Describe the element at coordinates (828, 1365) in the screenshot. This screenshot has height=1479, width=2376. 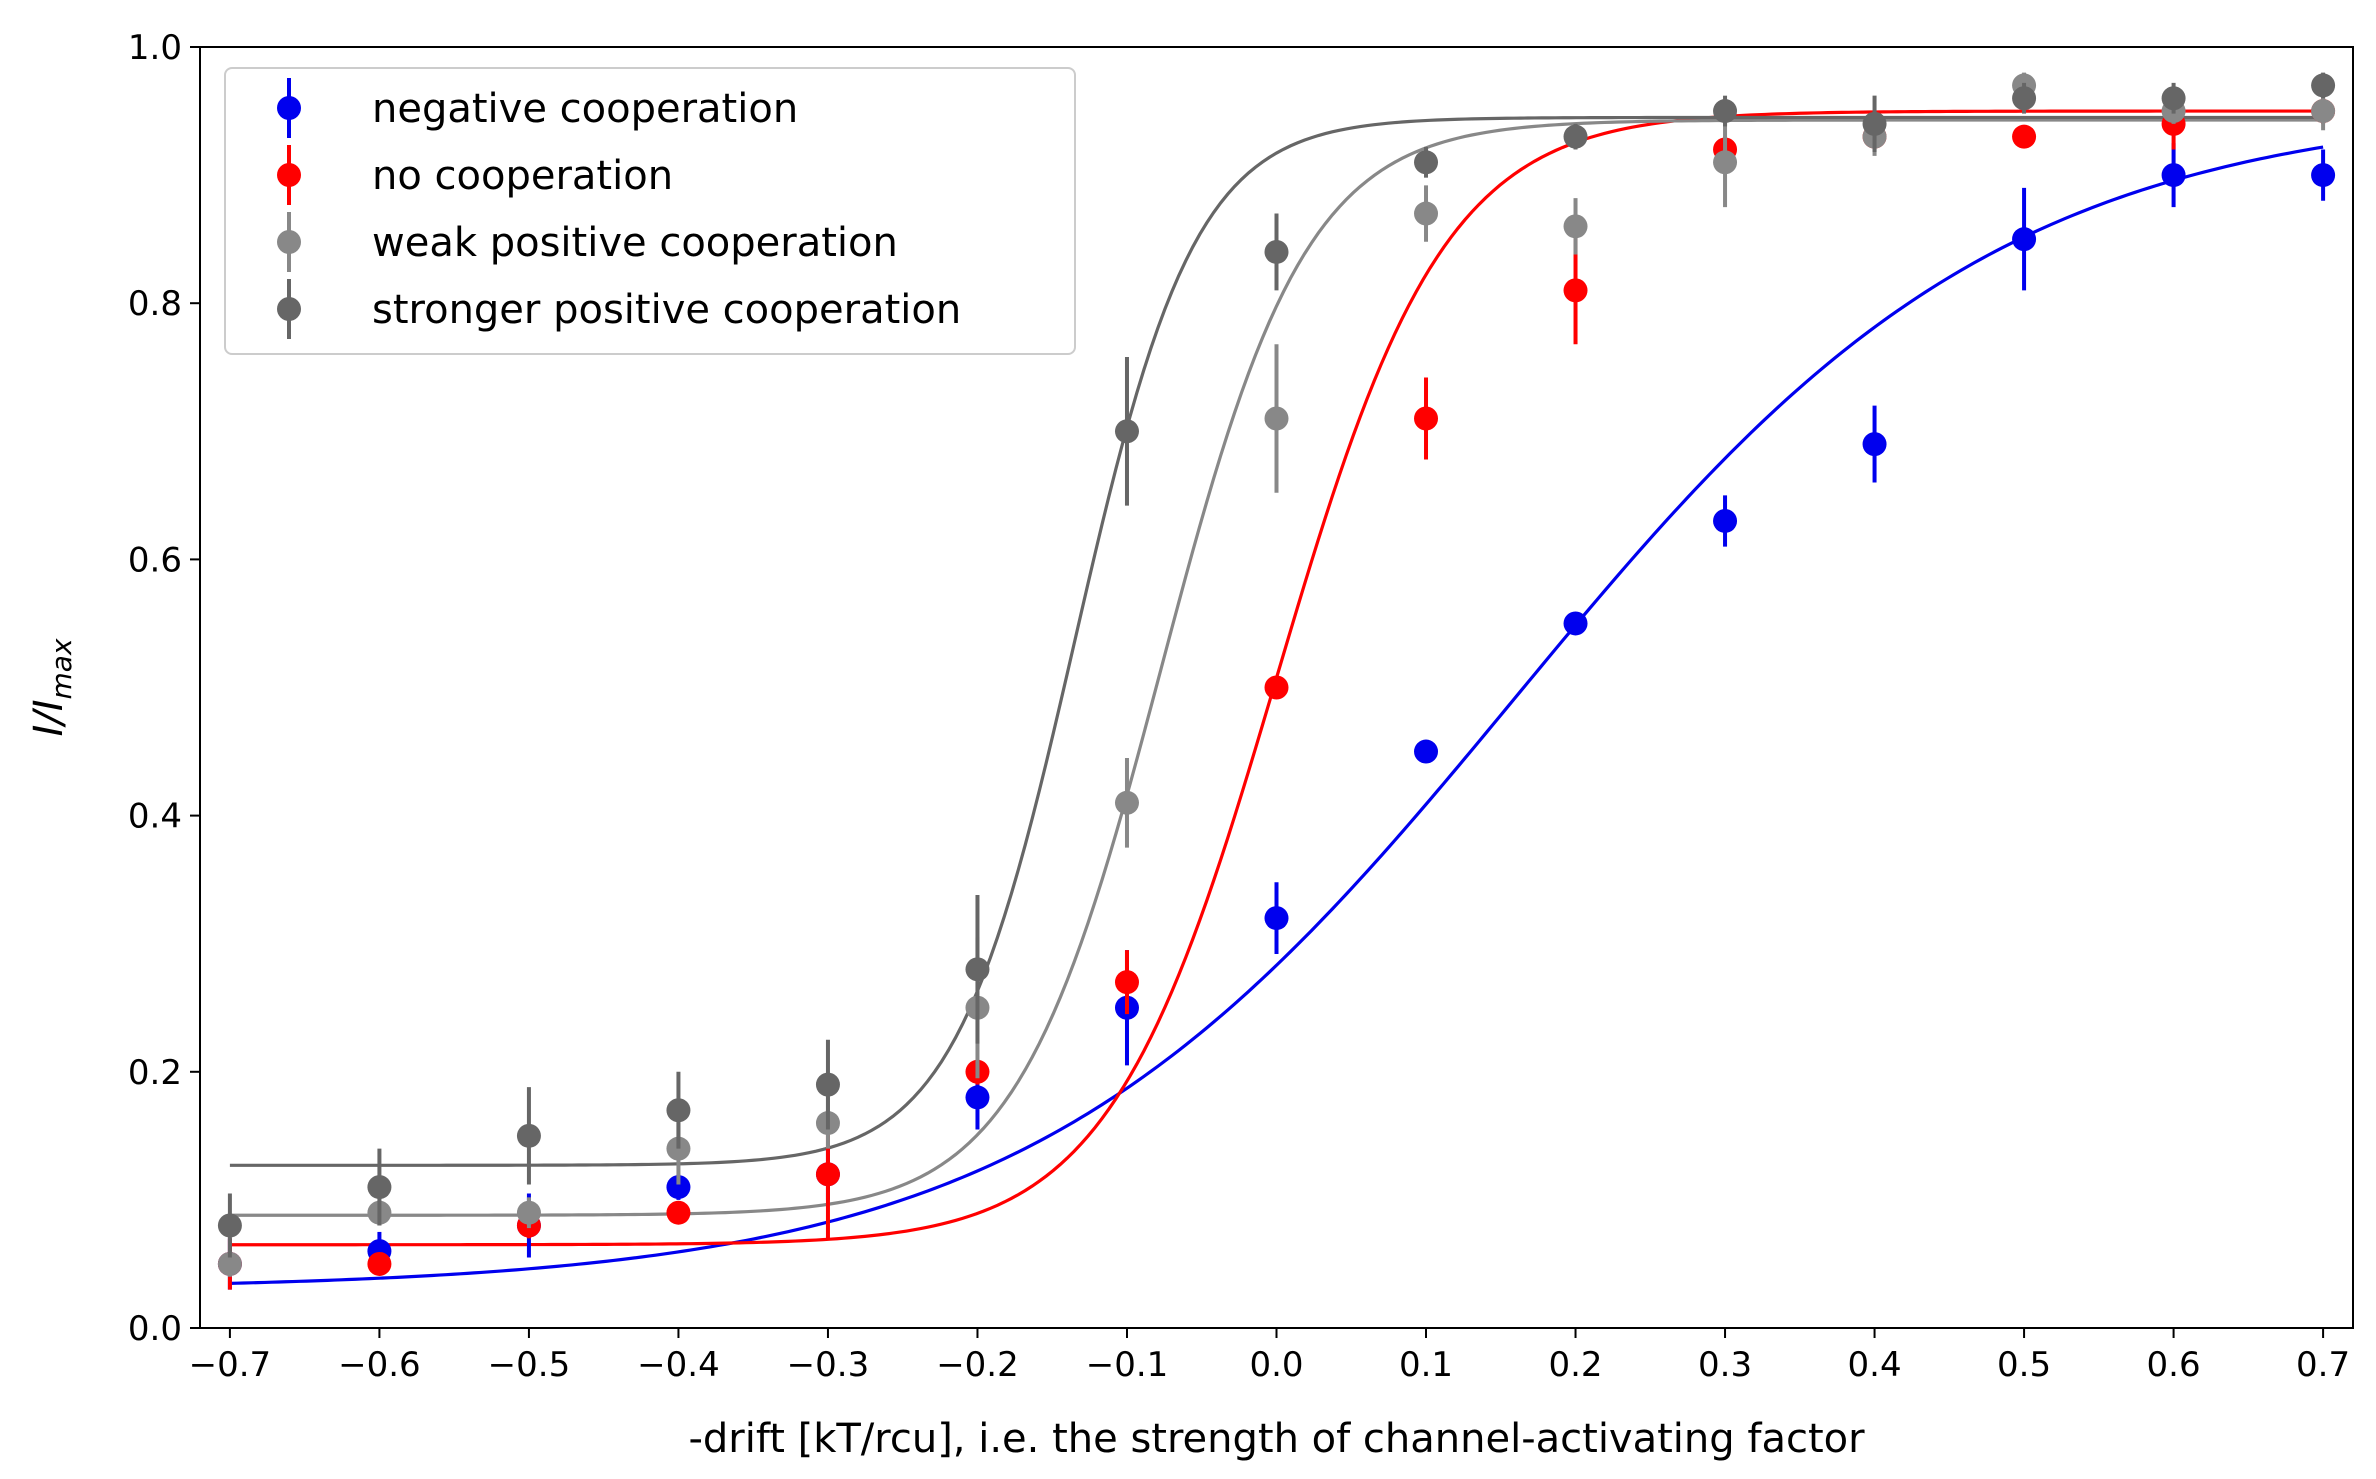
I see `x-tick-label: −0.3` at that location.